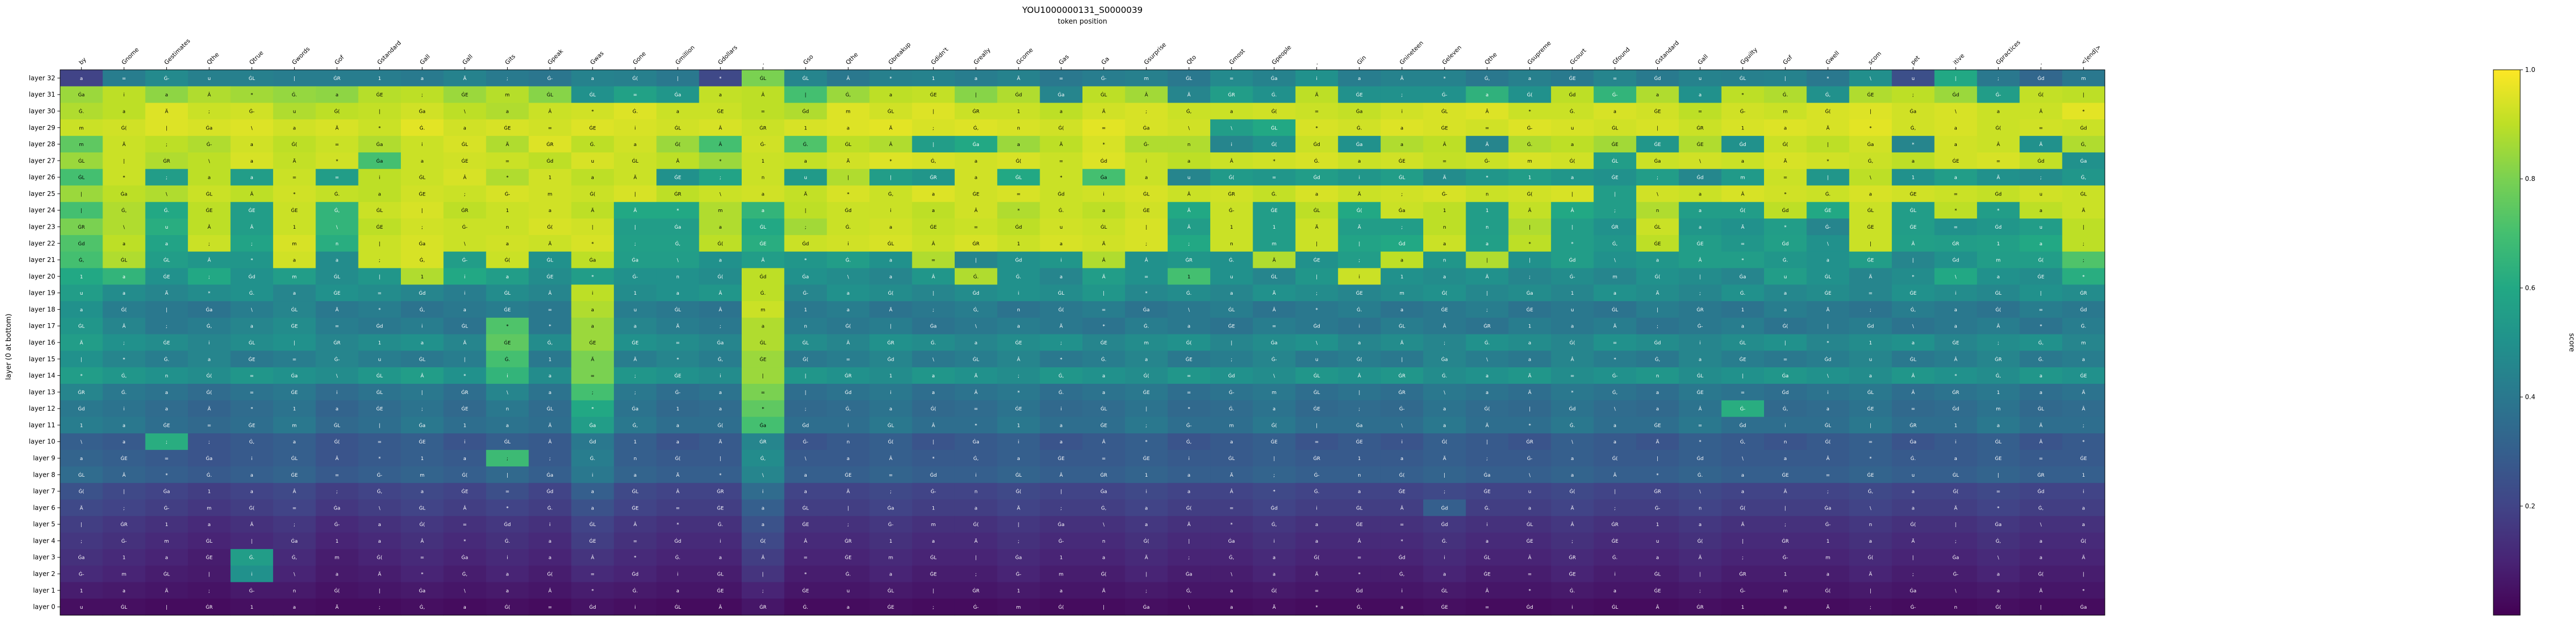  Describe the element at coordinates (422, 128) in the screenshot. I see `cell-label: Ġ.` at that location.